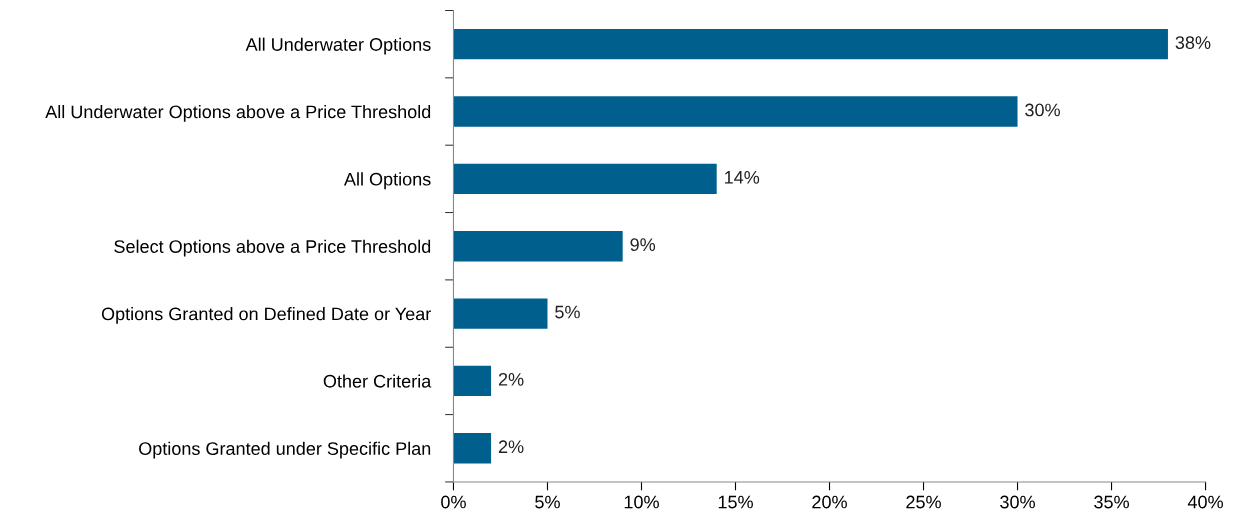 Image resolution: width=1239 pixels, height=525 pixels. What do you see at coordinates (1205, 502) in the screenshot?
I see `x-tick-label: 40%` at bounding box center [1205, 502].